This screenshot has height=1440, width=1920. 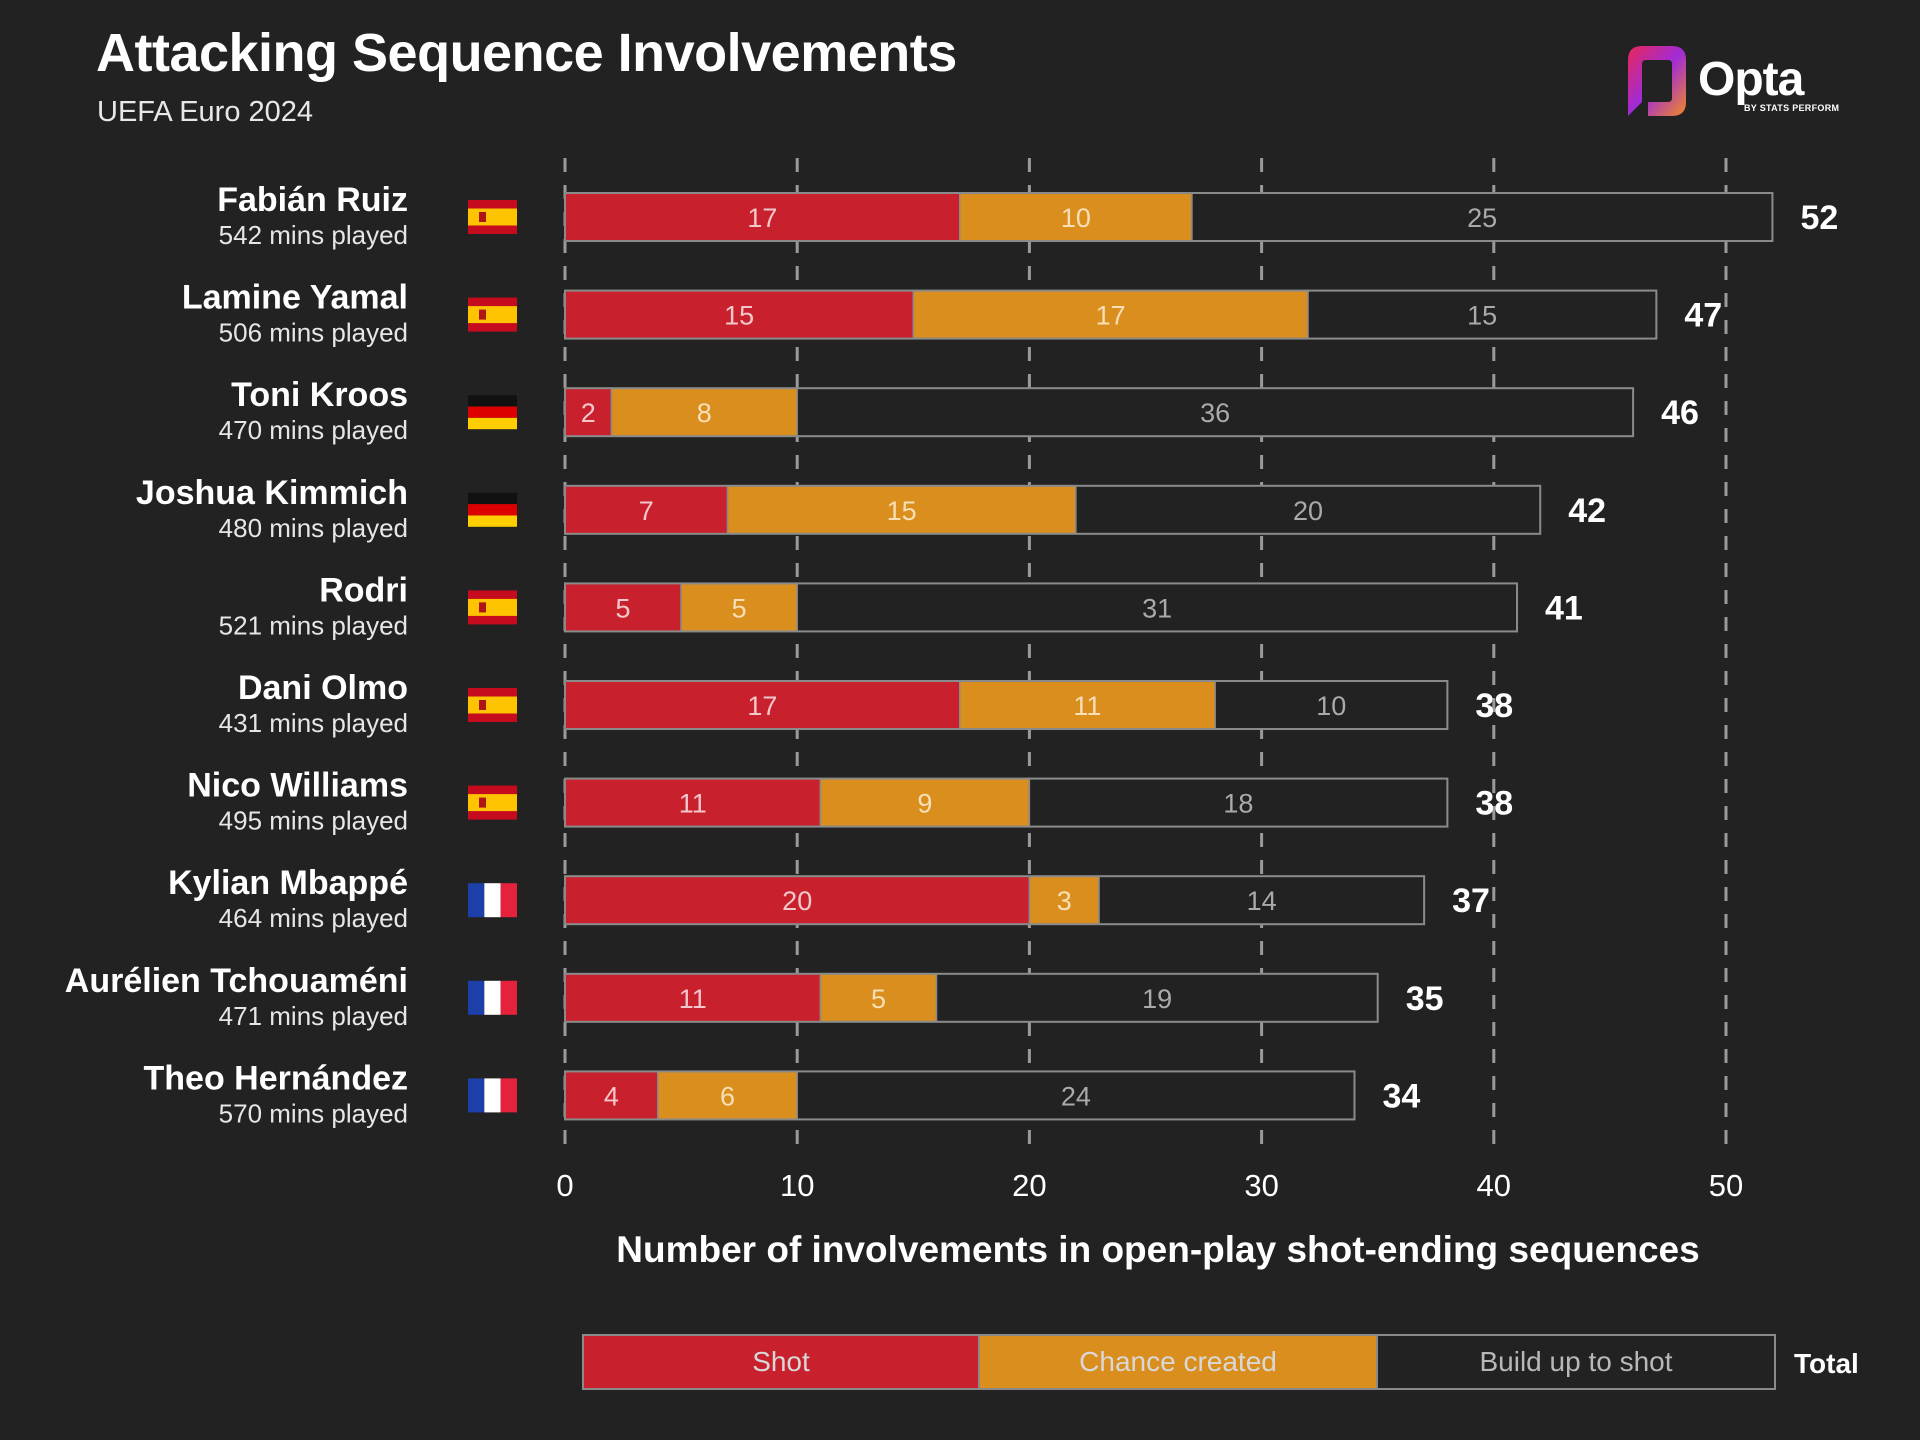 What do you see at coordinates (611, 1096) in the screenshot?
I see `segment-value-label: 4` at bounding box center [611, 1096].